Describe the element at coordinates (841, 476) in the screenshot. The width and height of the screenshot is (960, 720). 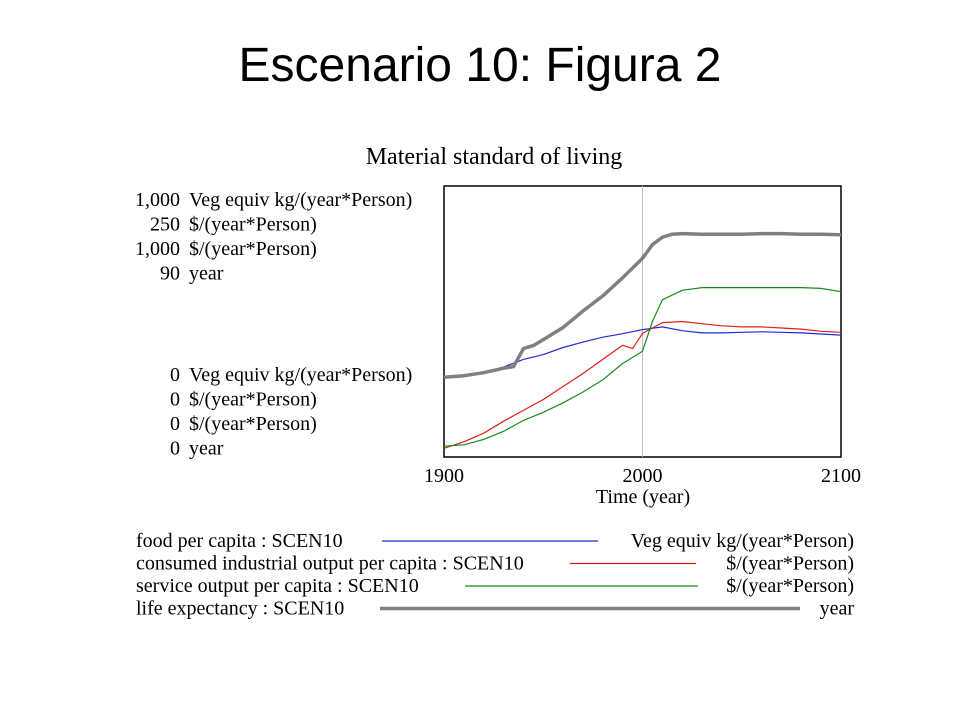
I see `x-tick-label-2: 2100` at that location.